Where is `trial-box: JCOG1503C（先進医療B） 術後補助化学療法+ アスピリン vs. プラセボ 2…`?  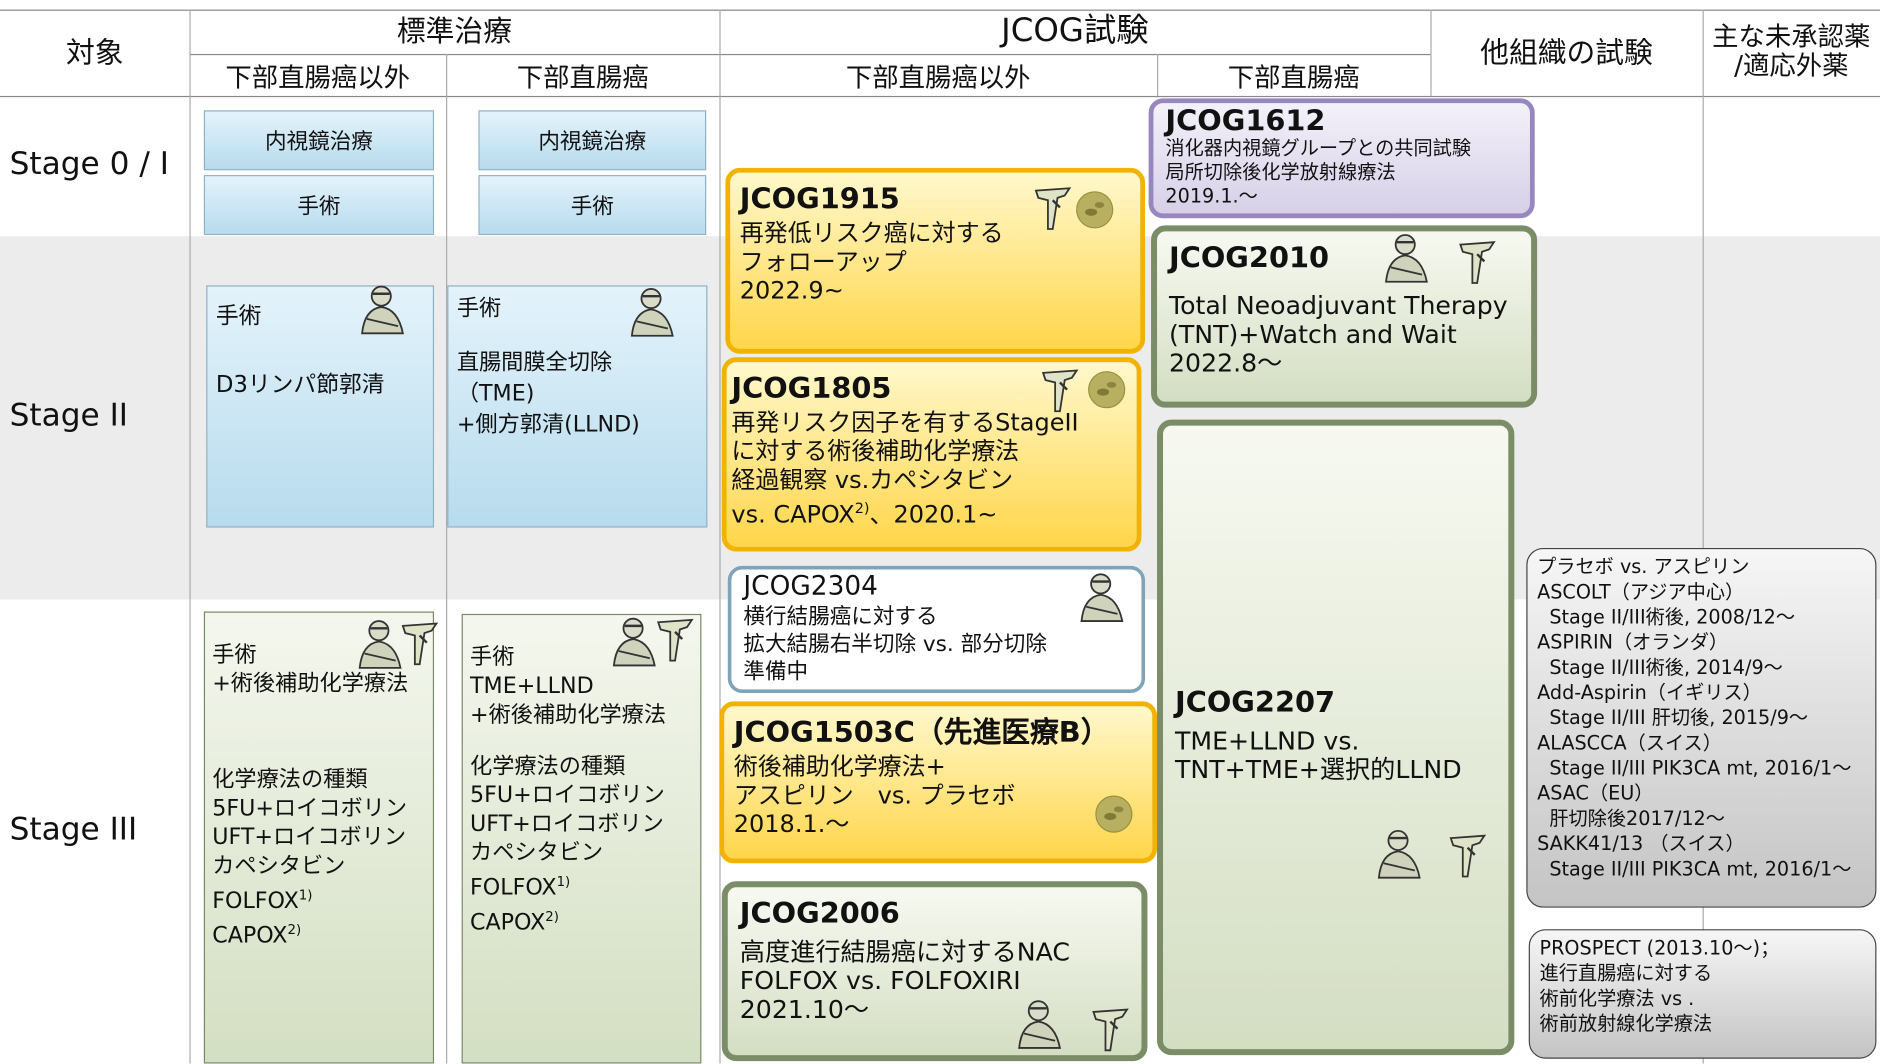
trial-box: JCOG1503C（先進医療B） 術後補助化学療法+ アスピリン vs. プラセボ 2… is located at coordinates (938, 782).